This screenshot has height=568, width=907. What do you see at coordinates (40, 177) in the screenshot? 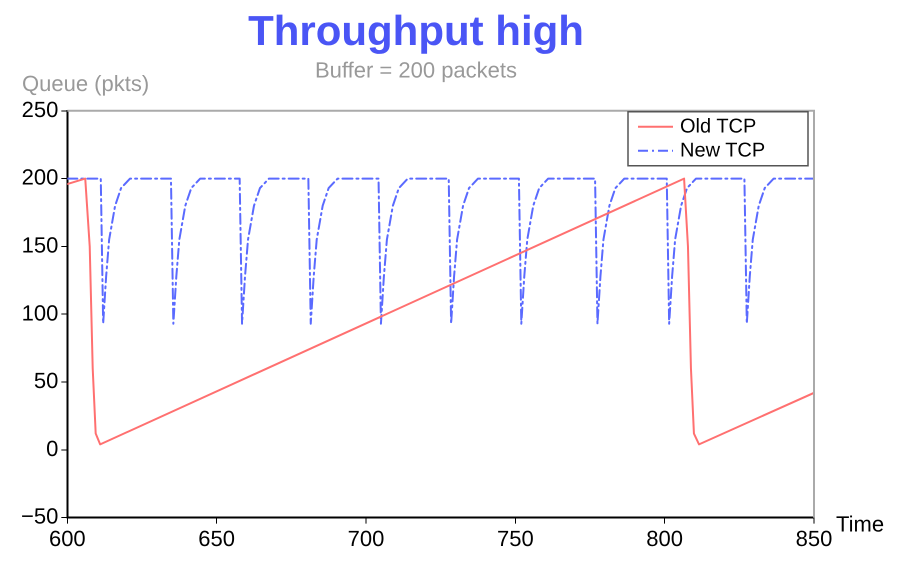
I see `y-tick-label: 200` at bounding box center [40, 177].